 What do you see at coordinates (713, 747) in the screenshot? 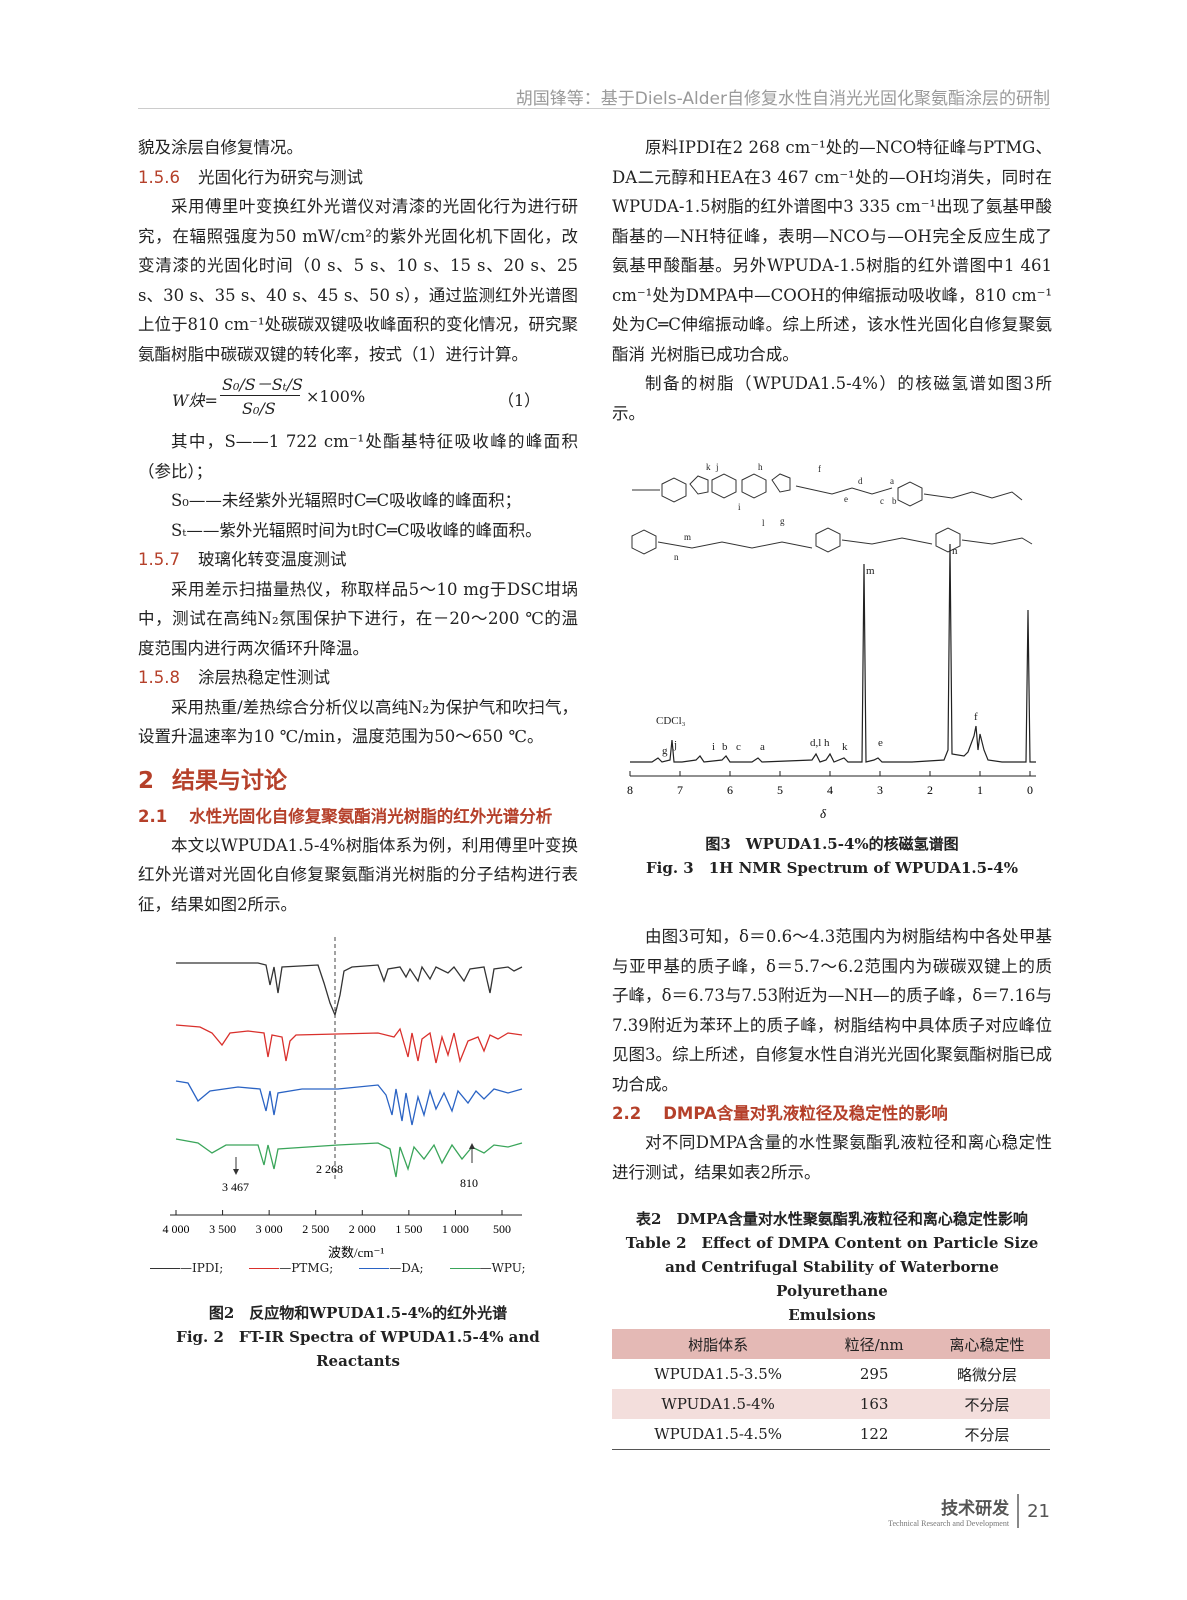
I see `peak-label-i: i` at bounding box center [713, 747].